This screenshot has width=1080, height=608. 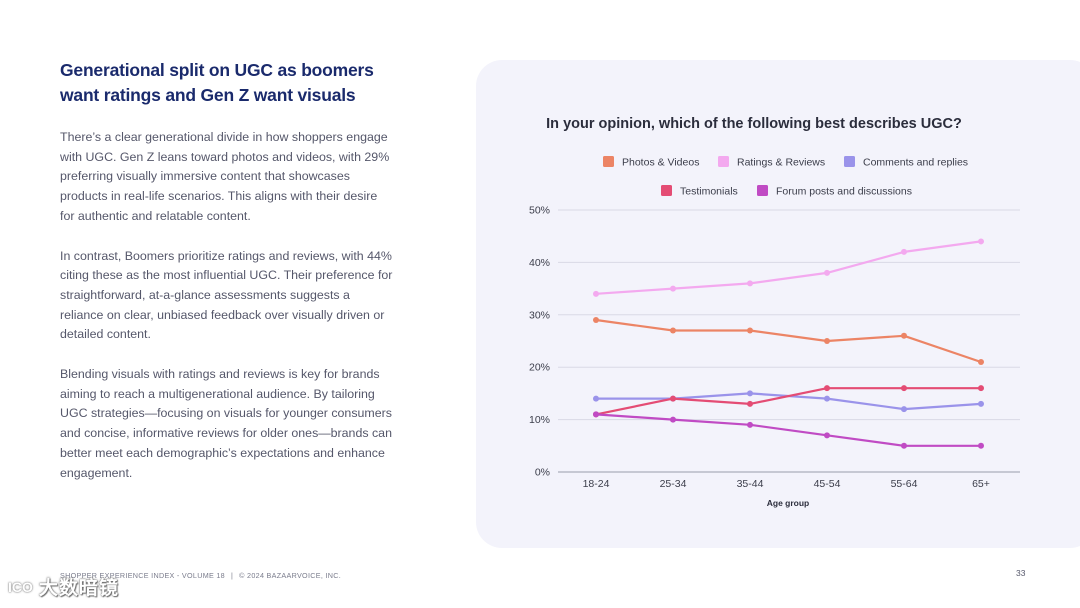 I want to click on legend-label-2: Comments and replies, so click(x=915, y=163).